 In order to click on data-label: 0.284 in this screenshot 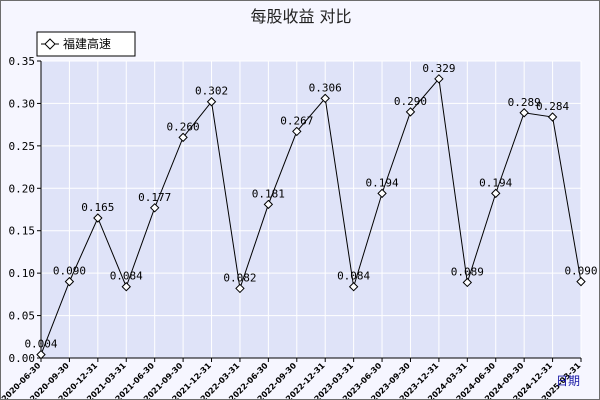, I will do `click(552, 106)`.